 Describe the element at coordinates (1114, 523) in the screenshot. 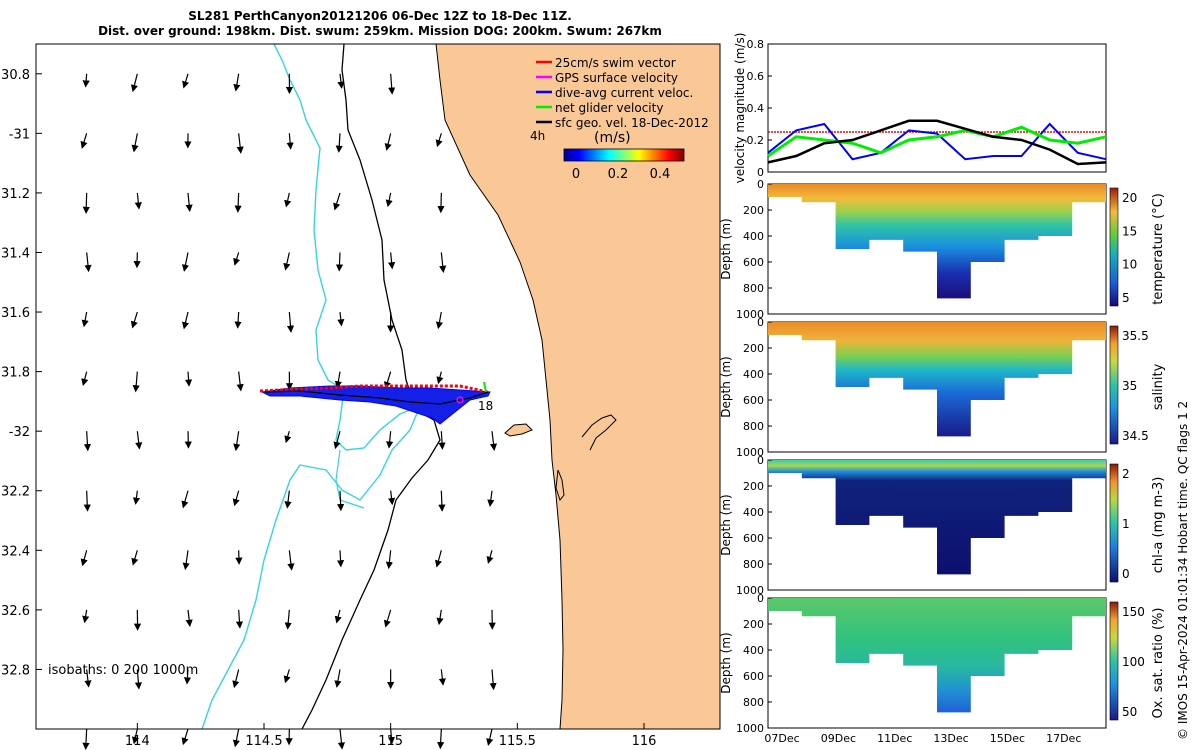

I see `chla-colorbar` at that location.